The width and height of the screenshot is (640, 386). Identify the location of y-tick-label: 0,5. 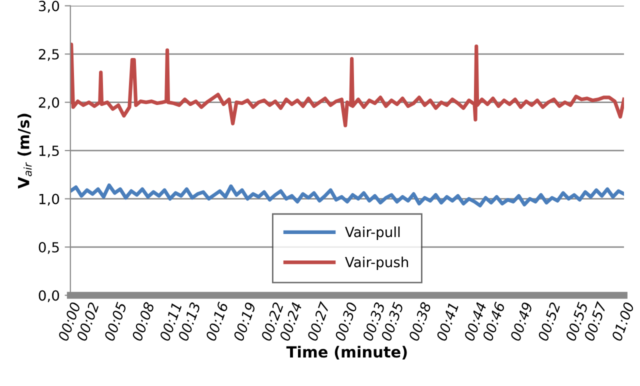
(48, 248).